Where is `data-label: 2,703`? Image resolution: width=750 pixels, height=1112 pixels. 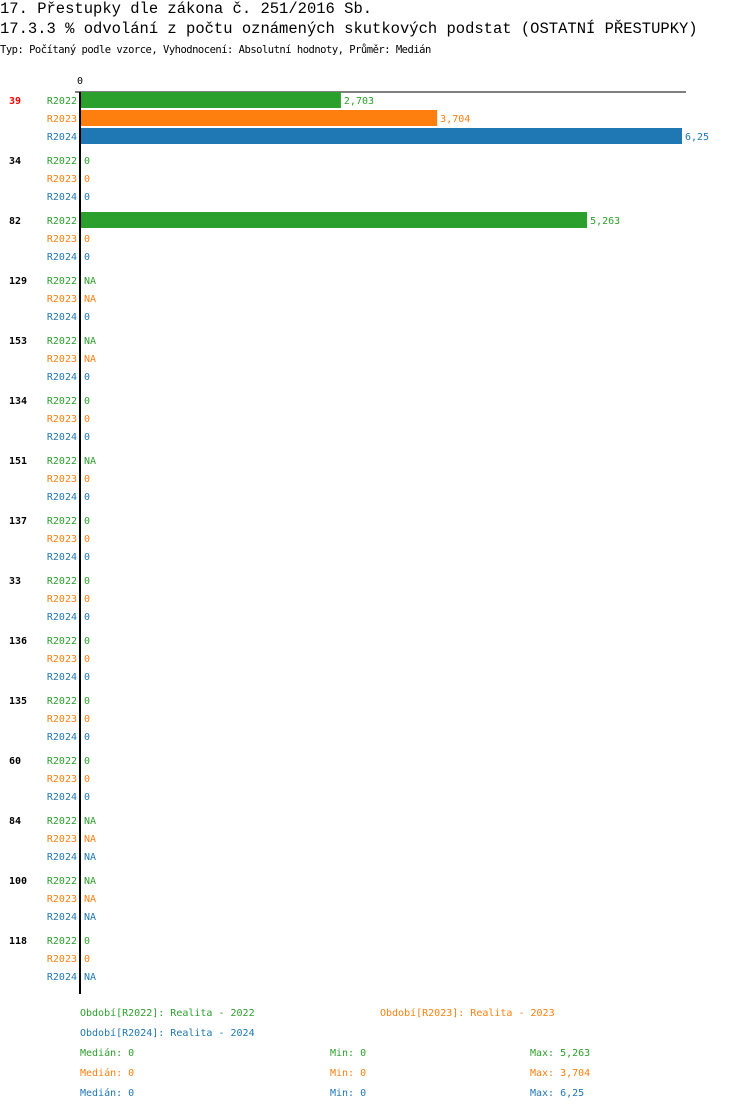
data-label: 2,703 is located at coordinates (359, 101).